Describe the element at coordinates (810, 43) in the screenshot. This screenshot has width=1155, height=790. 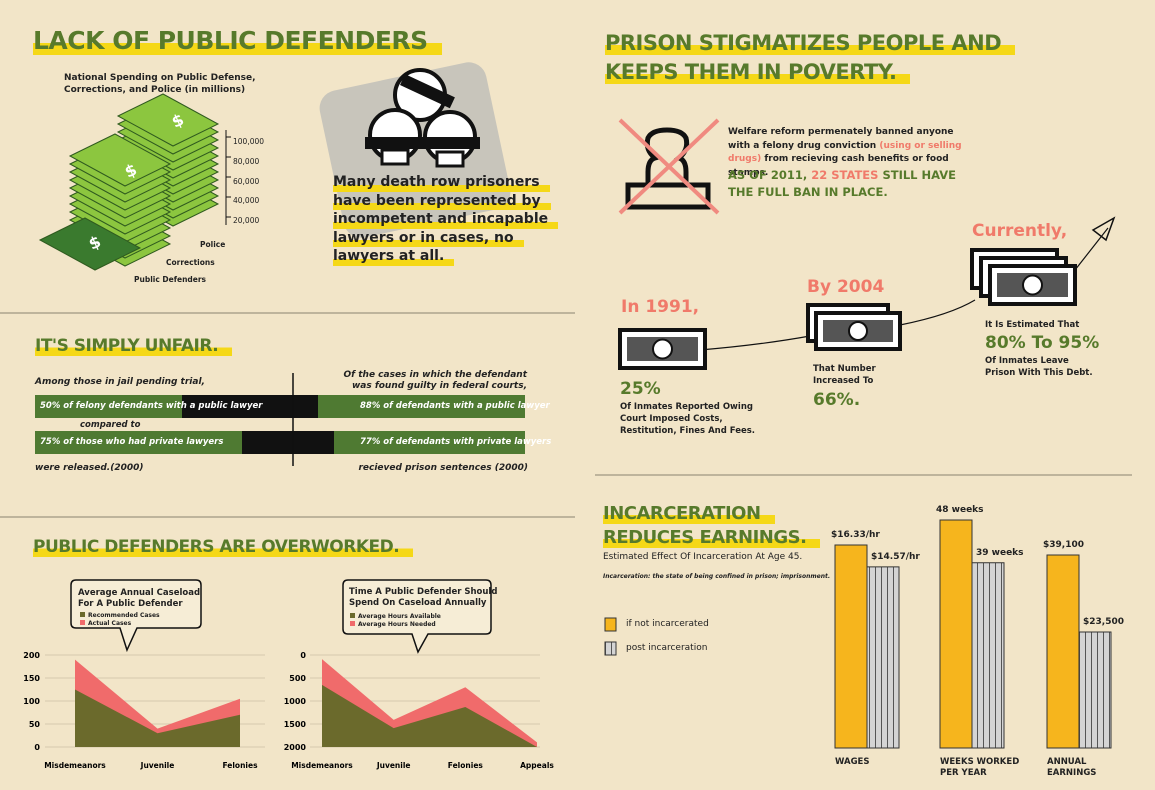
I see `title-text: PRISON STIGMATIZES PEOPLE AND` at that location.